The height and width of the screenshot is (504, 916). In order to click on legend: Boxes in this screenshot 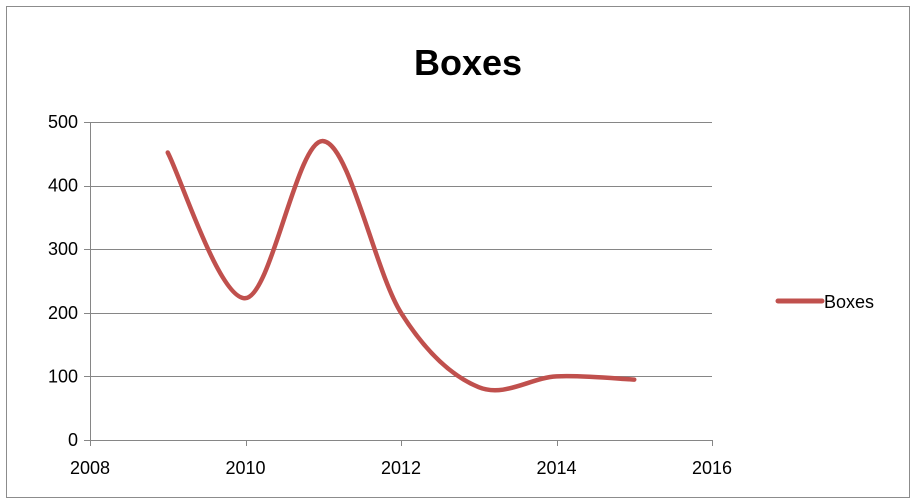, I will do `click(824, 302)`.